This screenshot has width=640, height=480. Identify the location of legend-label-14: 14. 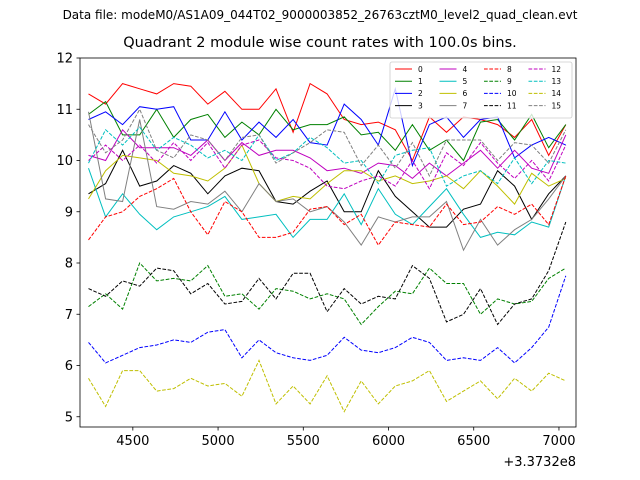
(557, 93).